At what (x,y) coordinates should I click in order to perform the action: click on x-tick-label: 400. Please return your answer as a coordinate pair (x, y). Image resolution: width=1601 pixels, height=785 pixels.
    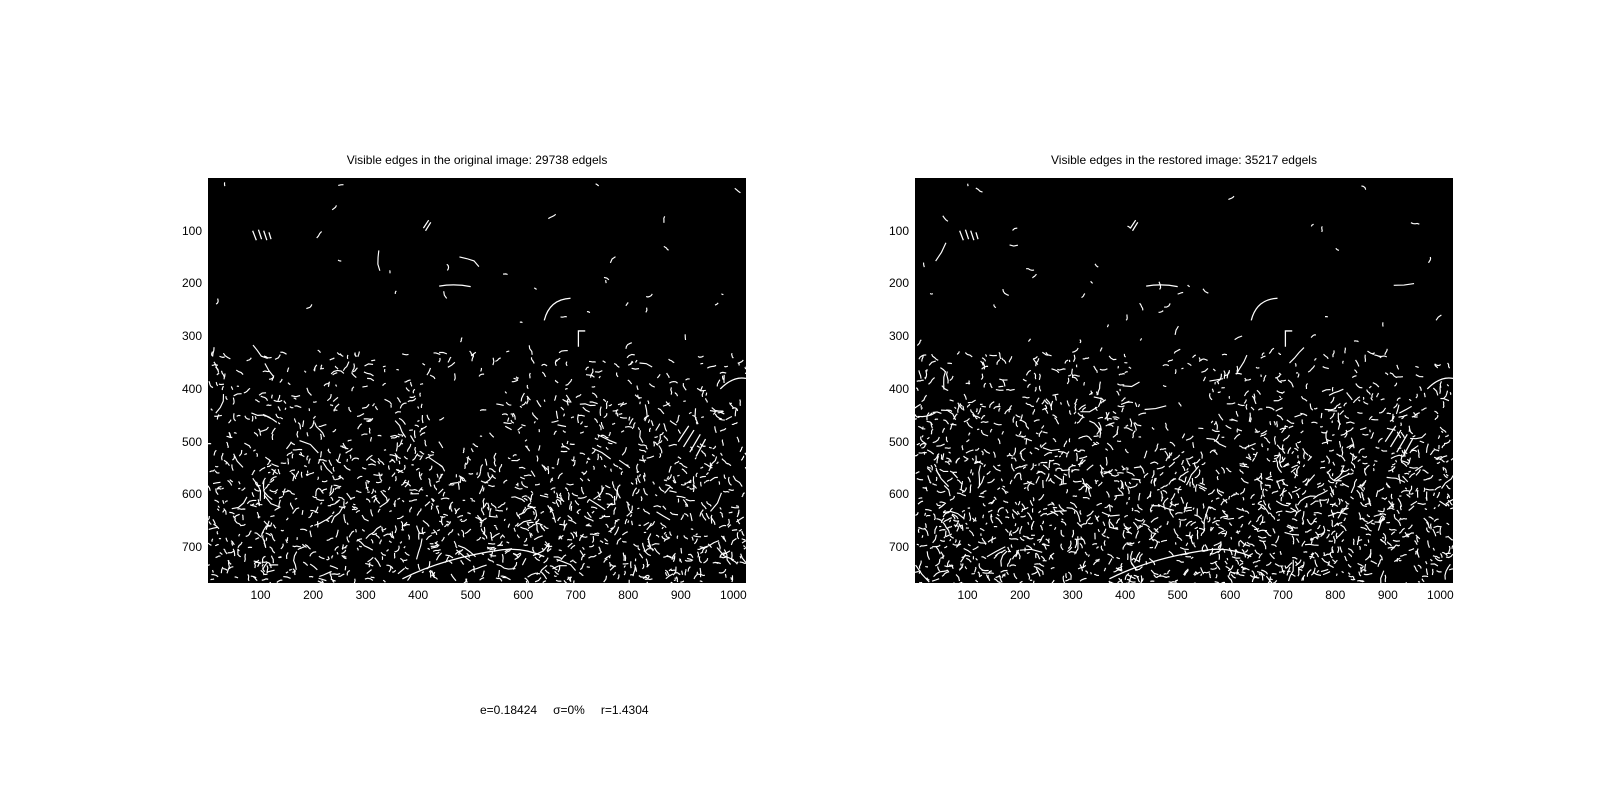
    Looking at the image, I should click on (1125, 595).